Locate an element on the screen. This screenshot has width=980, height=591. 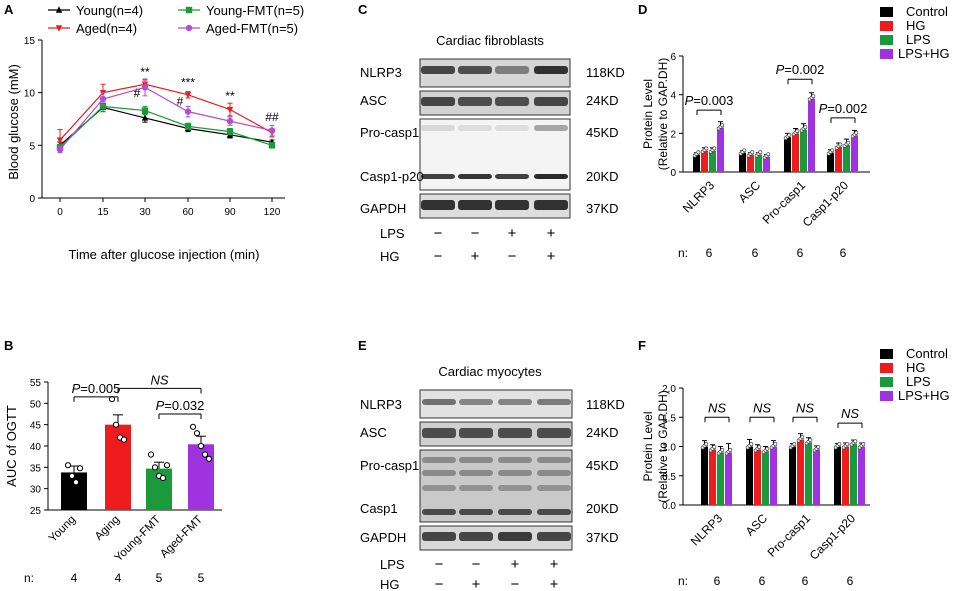
x-tick-label: 0 is located at coordinates (60, 212).